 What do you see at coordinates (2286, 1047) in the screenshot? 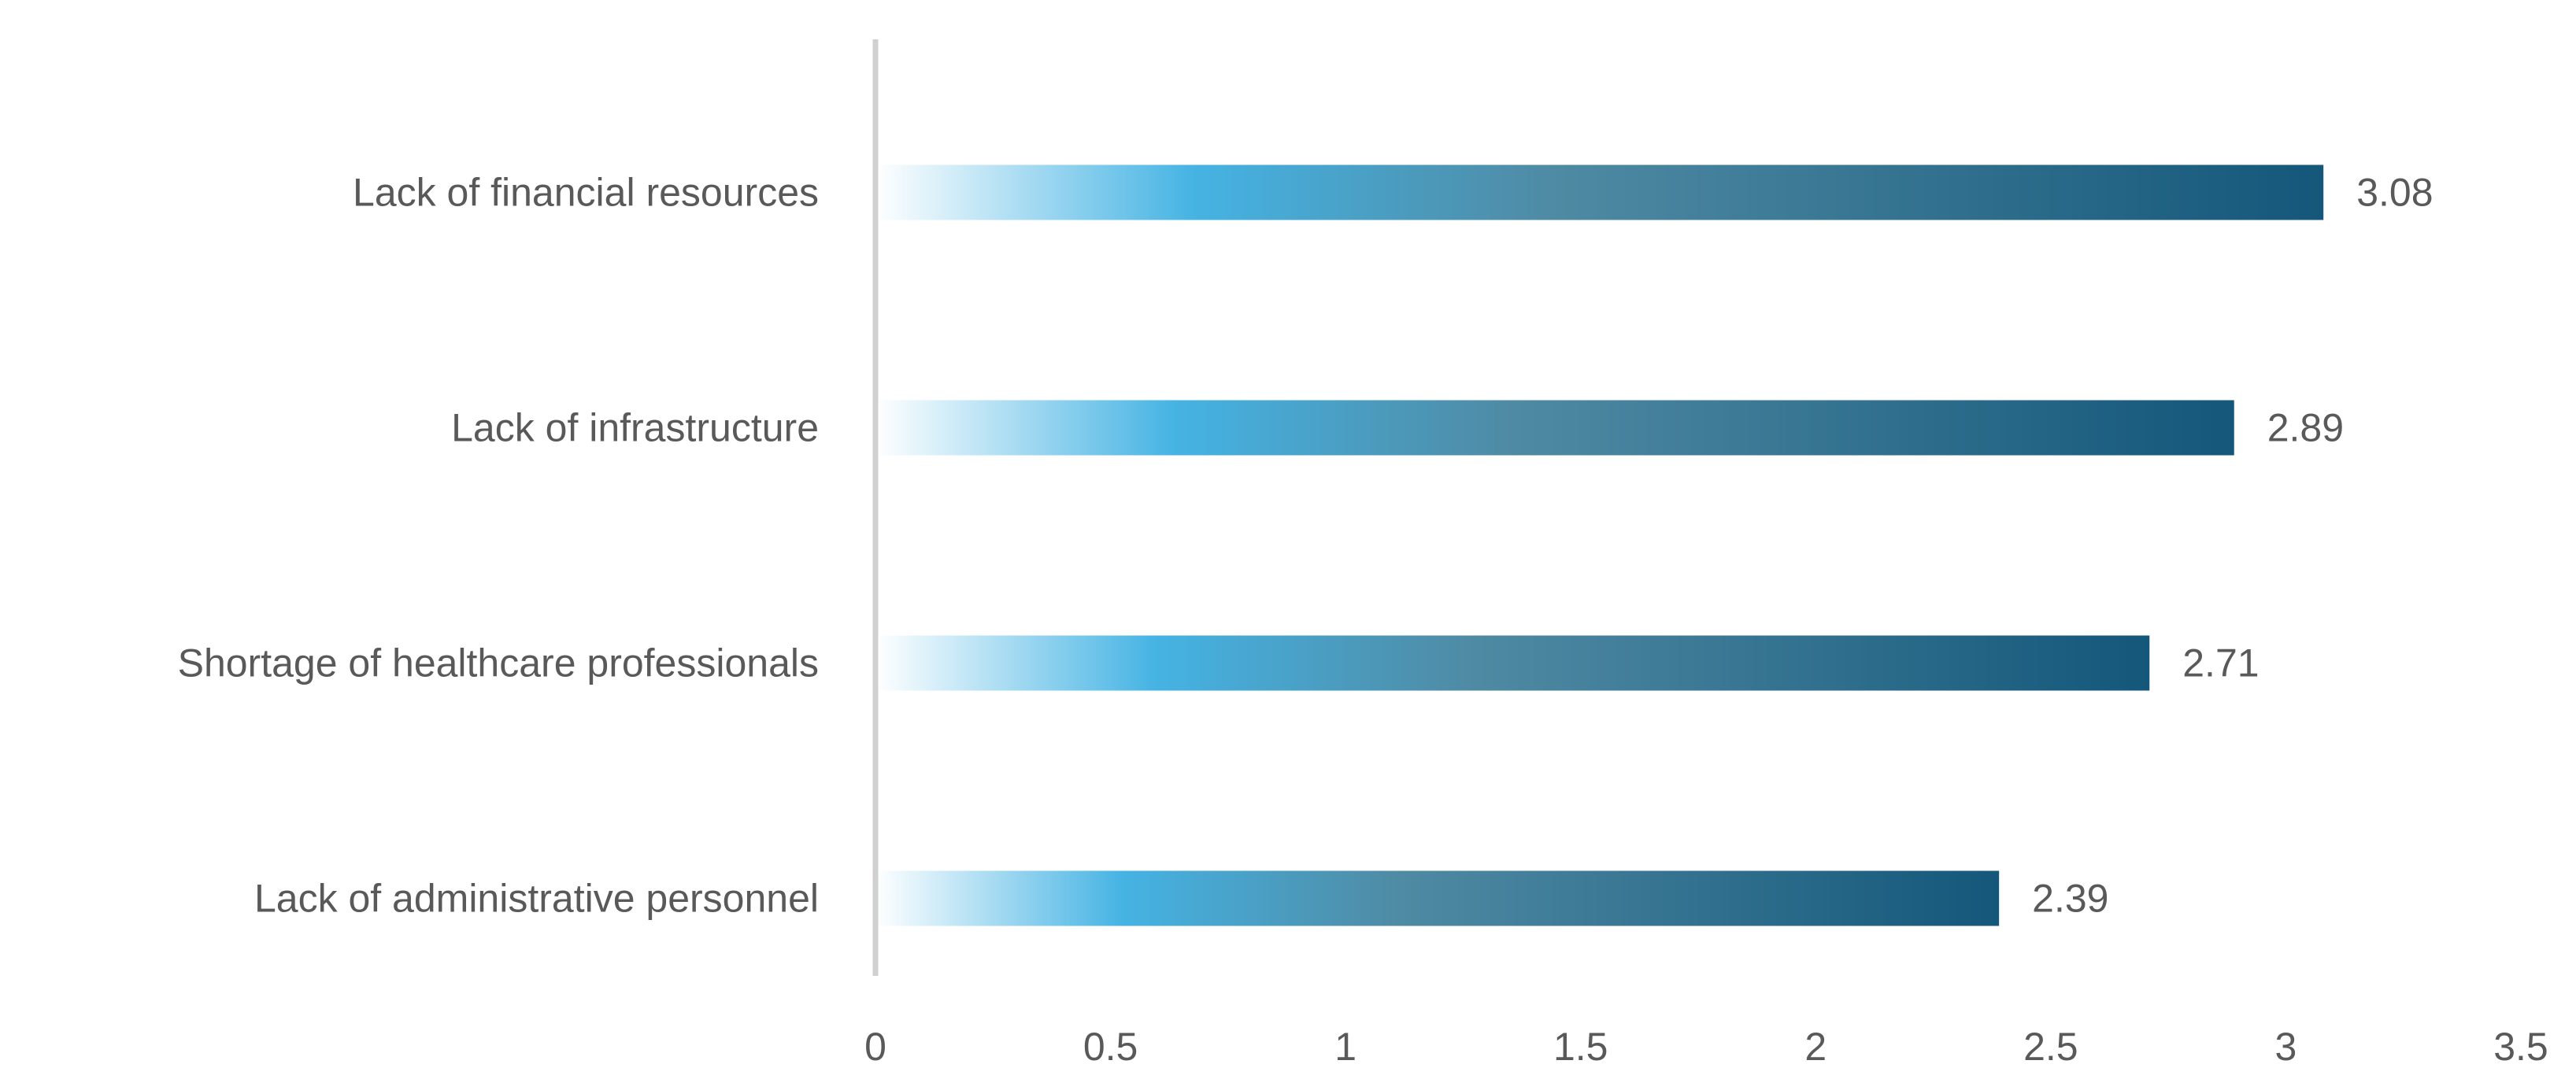
I see `x-tick-label: 3` at bounding box center [2286, 1047].